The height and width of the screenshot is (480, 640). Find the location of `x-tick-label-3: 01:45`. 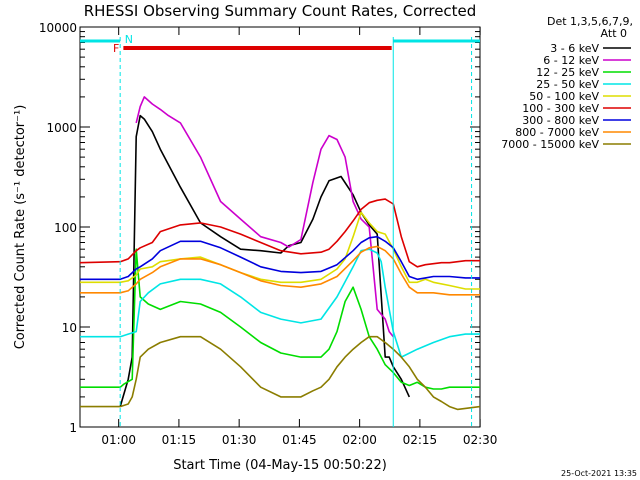

x-tick-label-3: 01:45 is located at coordinates (299, 440).